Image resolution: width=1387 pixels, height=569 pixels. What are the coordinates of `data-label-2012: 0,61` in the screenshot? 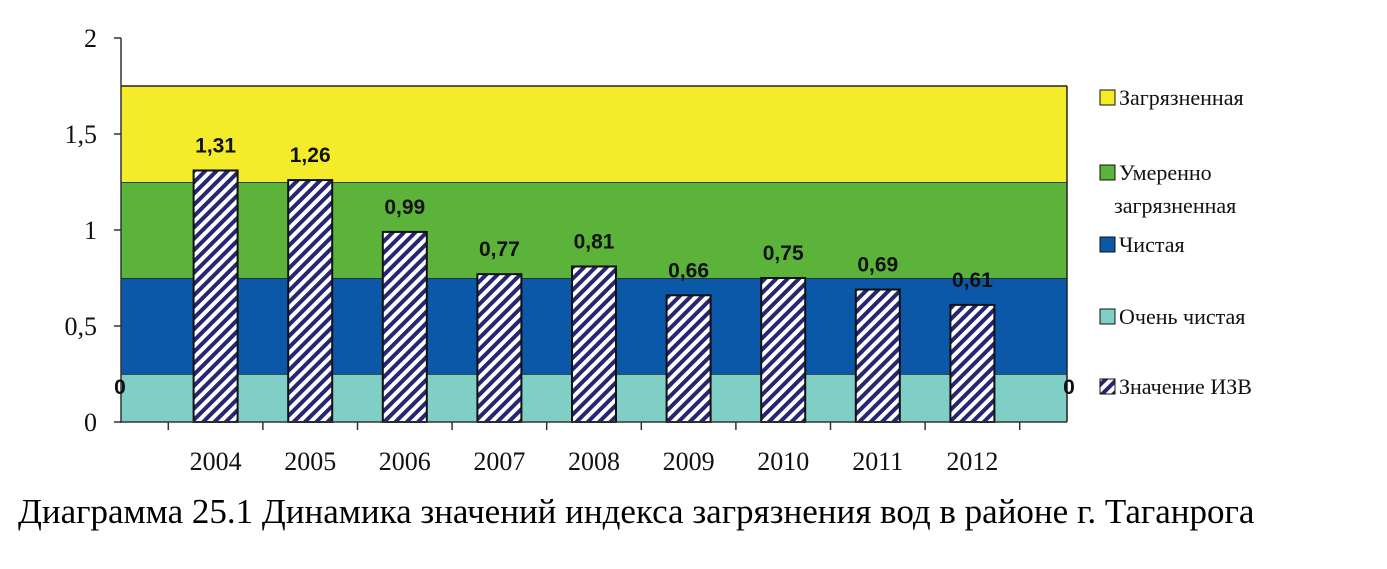 It's located at (972, 280).